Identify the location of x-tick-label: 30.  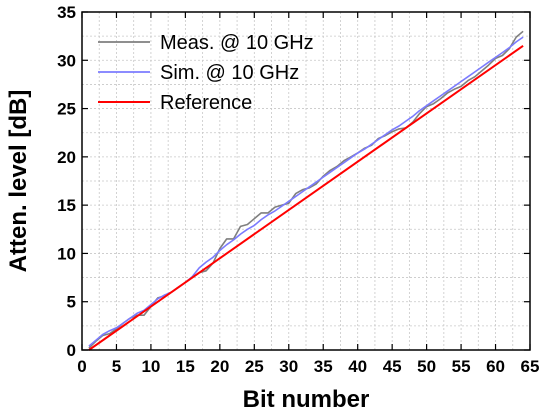
(288, 366).